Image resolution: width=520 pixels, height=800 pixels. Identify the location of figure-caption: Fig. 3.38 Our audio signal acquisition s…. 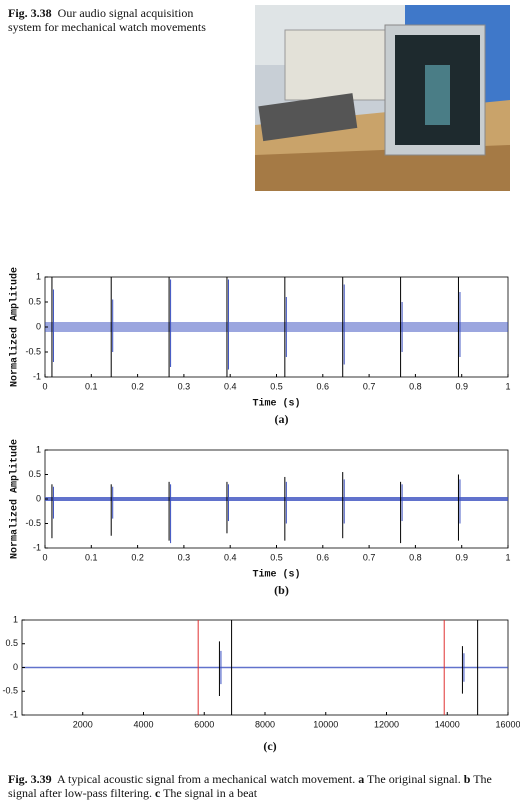
(118, 20).